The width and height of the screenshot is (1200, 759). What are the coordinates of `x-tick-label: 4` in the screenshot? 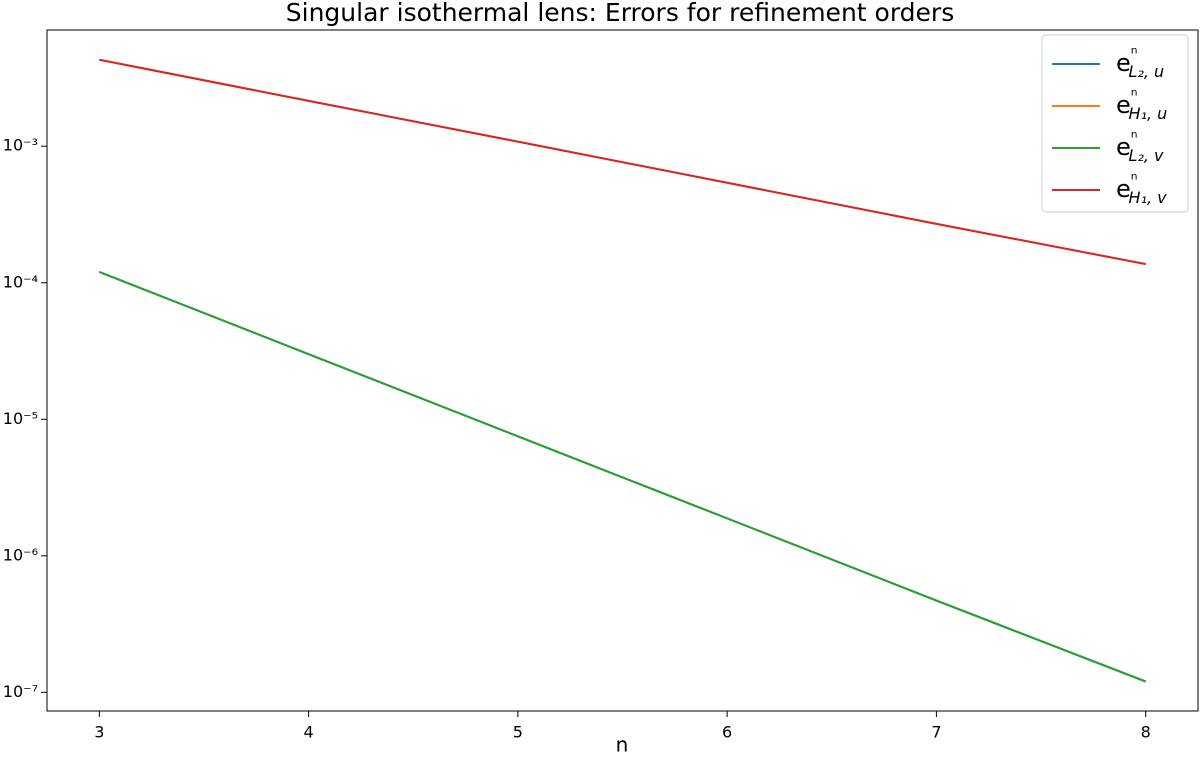 It's located at (308, 732).